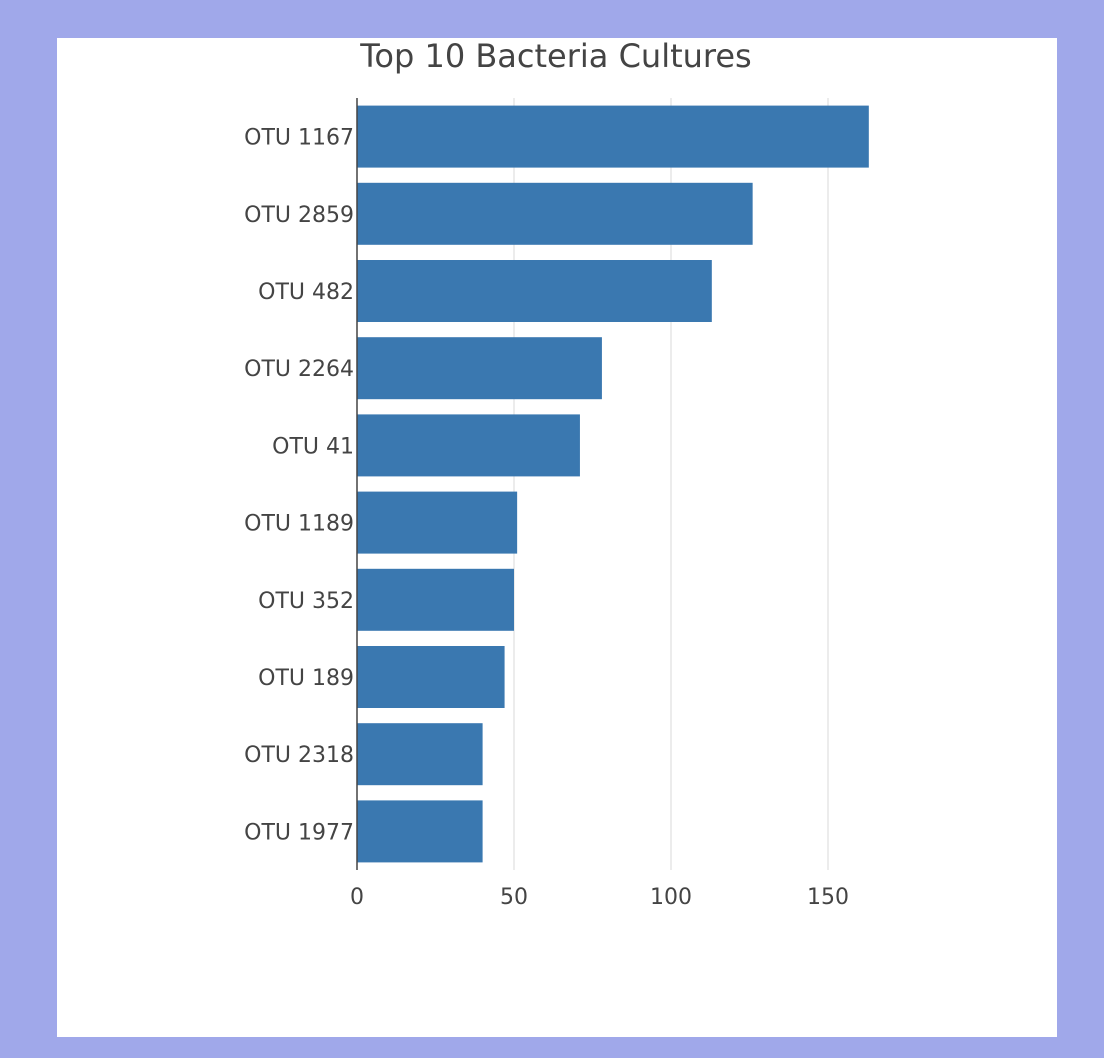  What do you see at coordinates (306, 601) in the screenshot?
I see `y-category-label: OTU 352` at bounding box center [306, 601].